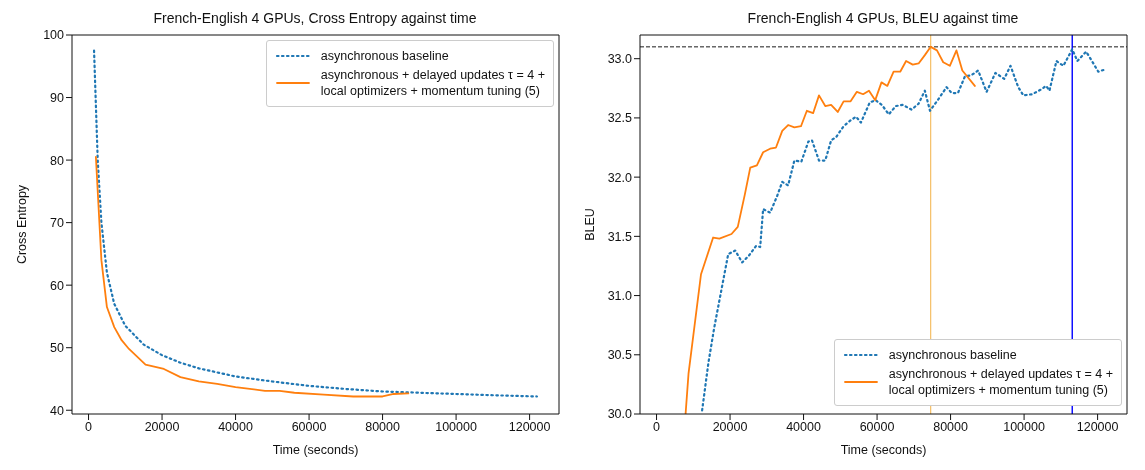  I want to click on y-tick-label: 90, so click(57, 97).